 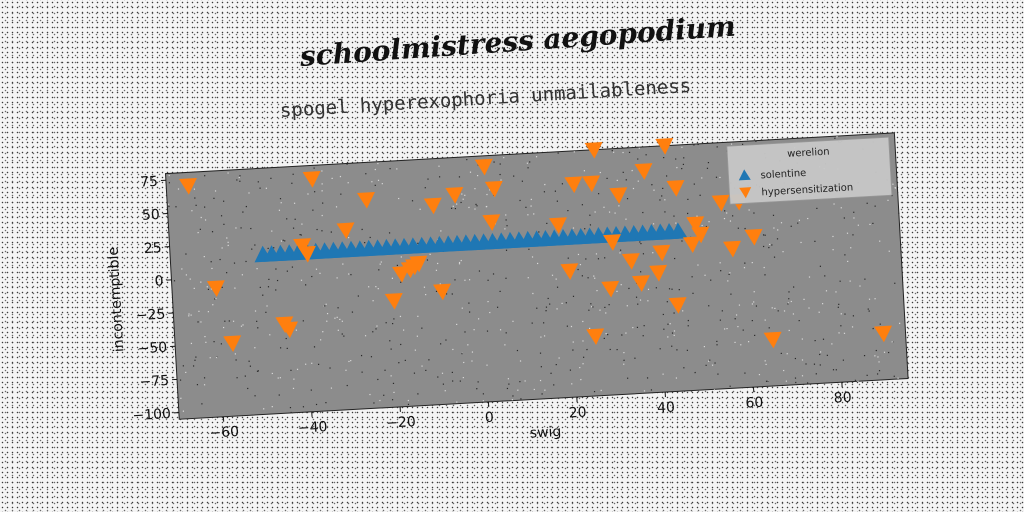 I want to click on legend-box, so click(x=809, y=170).